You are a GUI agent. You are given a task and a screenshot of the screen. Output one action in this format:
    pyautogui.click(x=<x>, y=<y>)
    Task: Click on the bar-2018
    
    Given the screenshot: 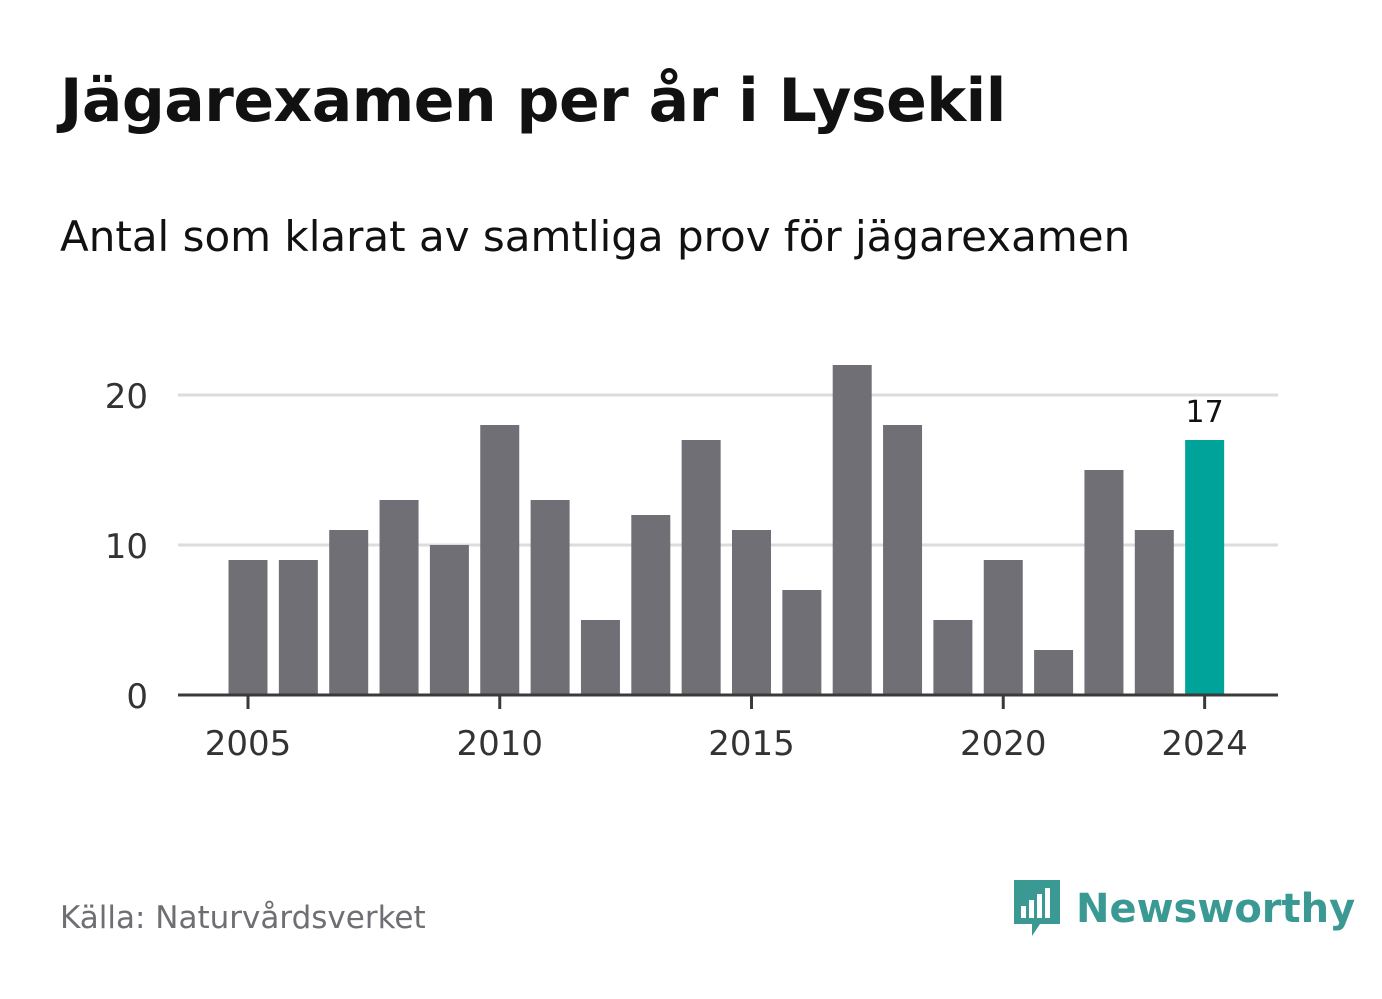 What is the action you would take?
    pyautogui.click(x=903, y=560)
    